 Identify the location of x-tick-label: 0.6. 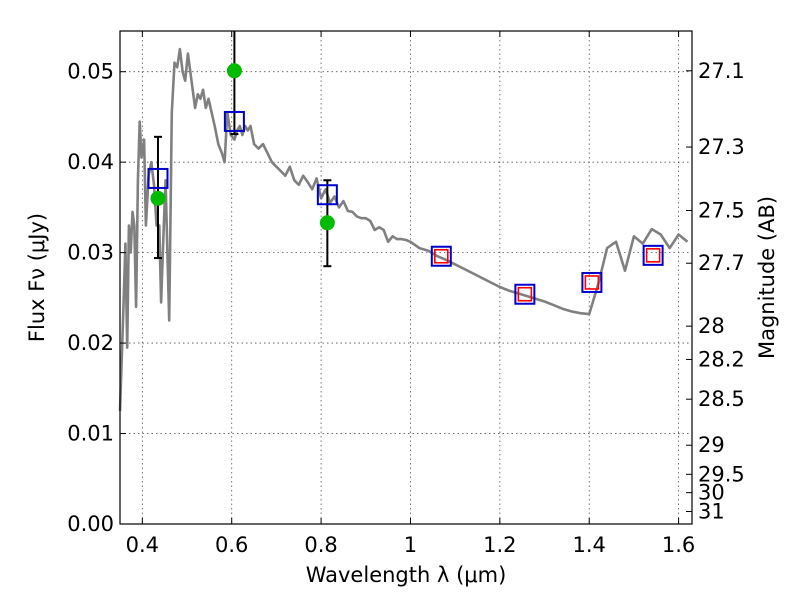
(231, 545).